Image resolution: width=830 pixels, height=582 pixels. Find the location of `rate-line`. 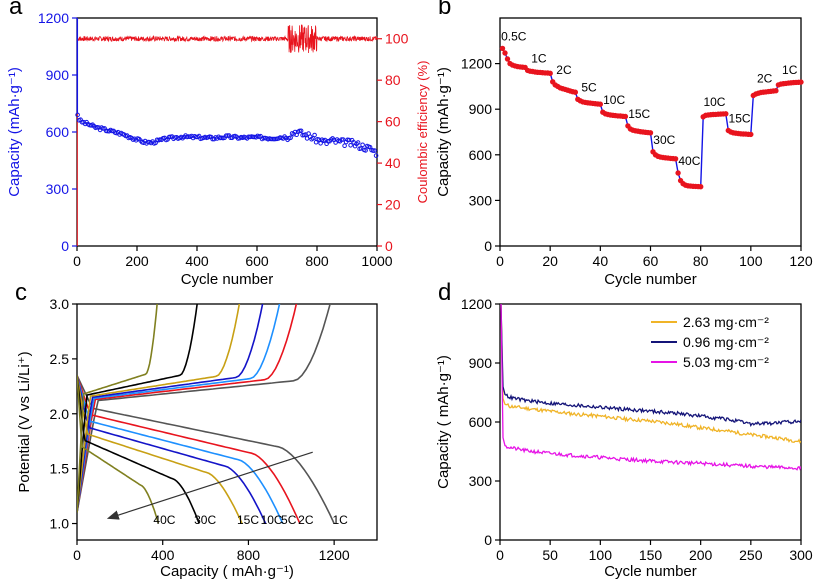

rate-line is located at coordinates (651, 118).